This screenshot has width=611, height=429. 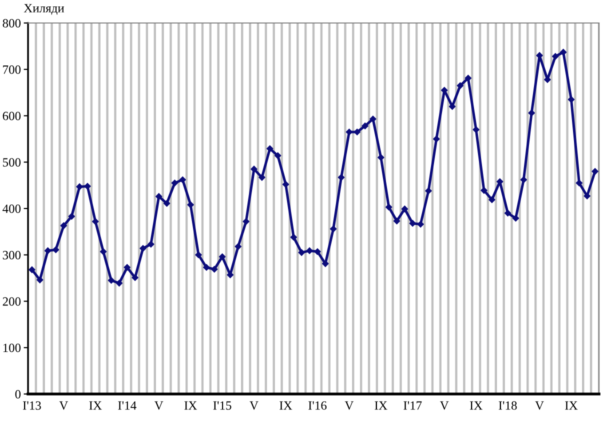 I want to click on x-tick-label: I'16, so click(x=317, y=405).